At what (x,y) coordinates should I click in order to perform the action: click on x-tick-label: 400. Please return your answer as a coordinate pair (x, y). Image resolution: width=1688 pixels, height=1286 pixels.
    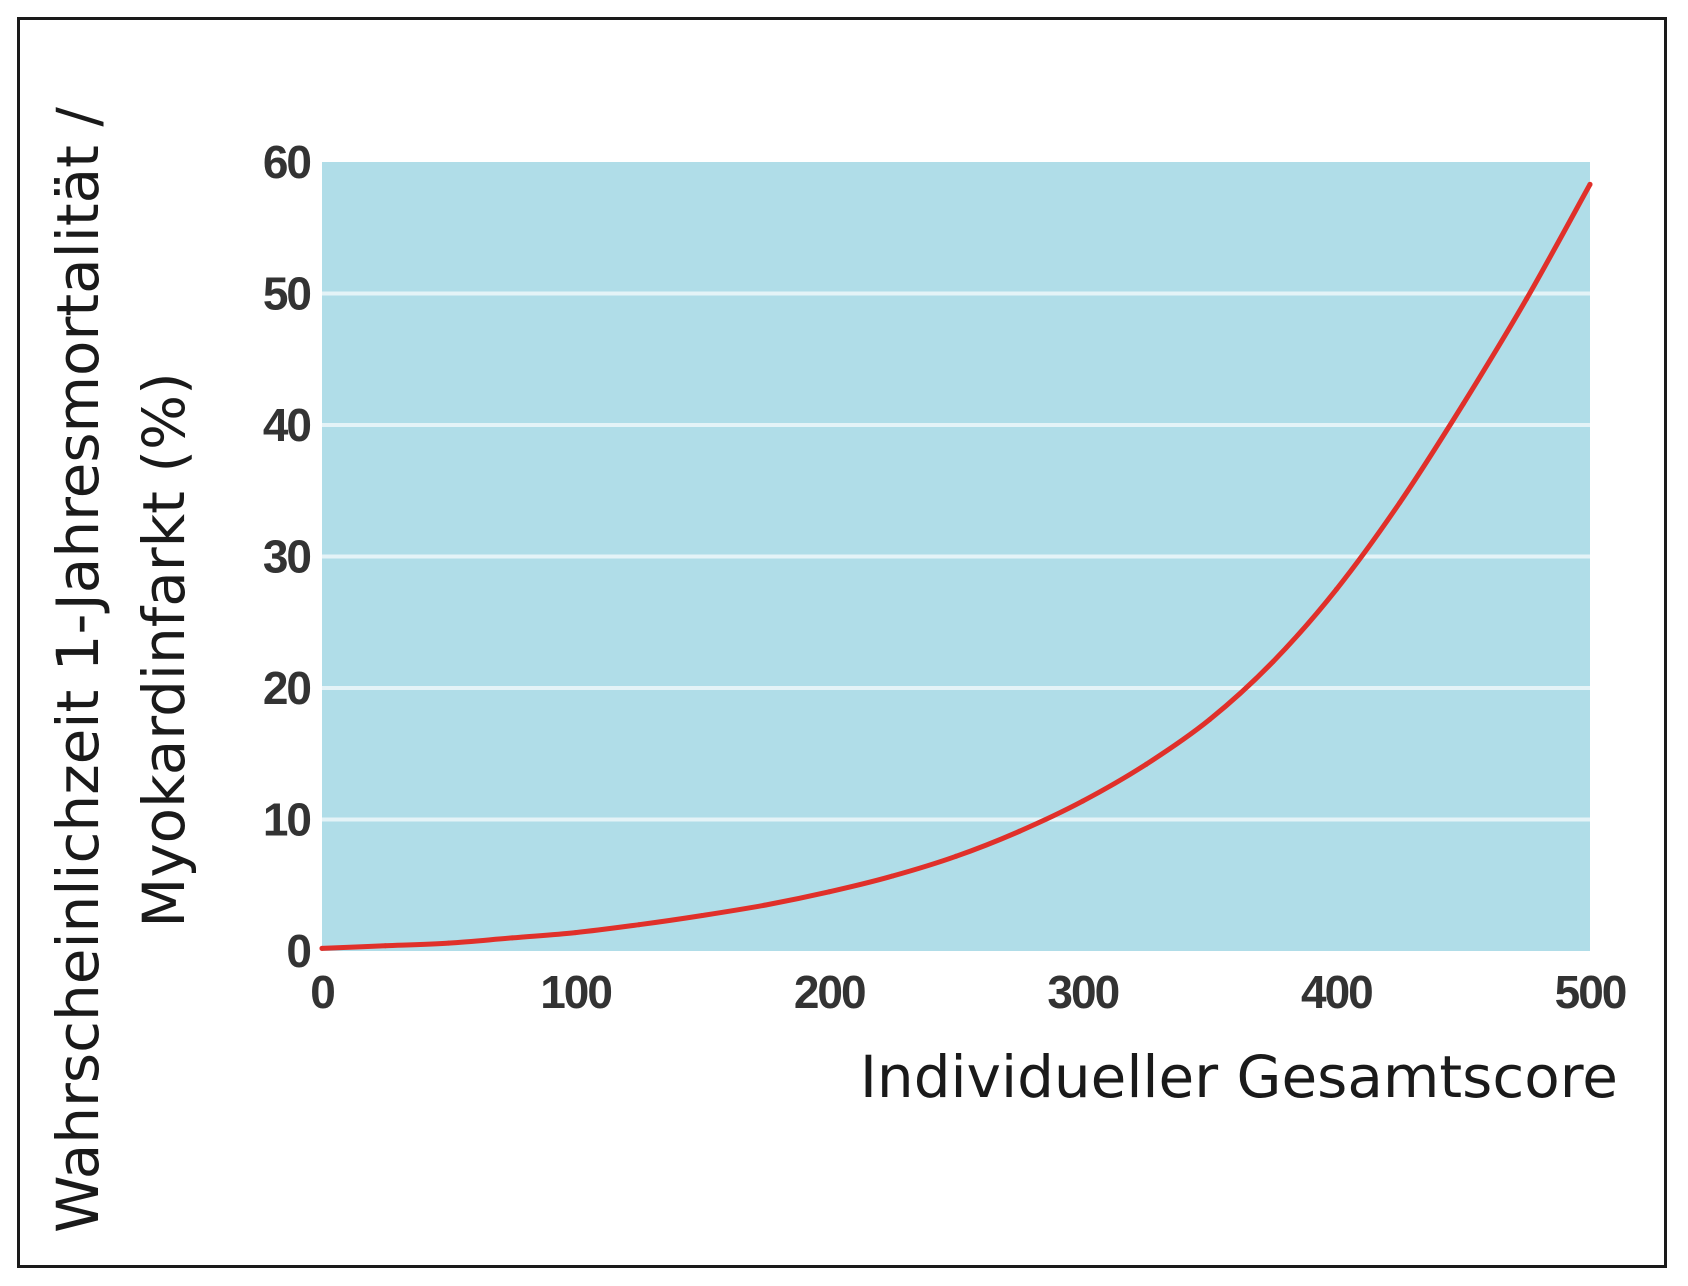
    Looking at the image, I should click on (1336, 992).